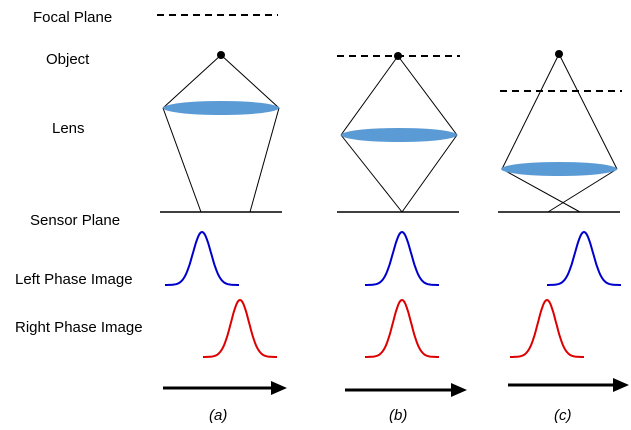 Image resolution: width=631 pixels, height=430 pixels. I want to click on label-lens: Lens, so click(68, 128).